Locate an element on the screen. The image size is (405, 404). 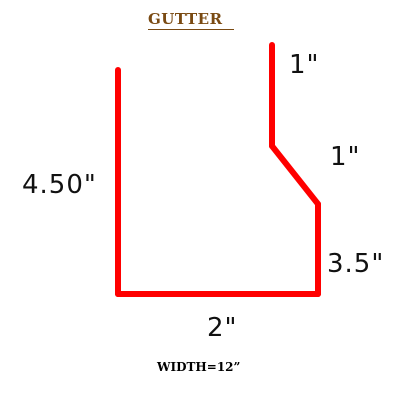
gutter-slant-line is located at coordinates (295, 175).